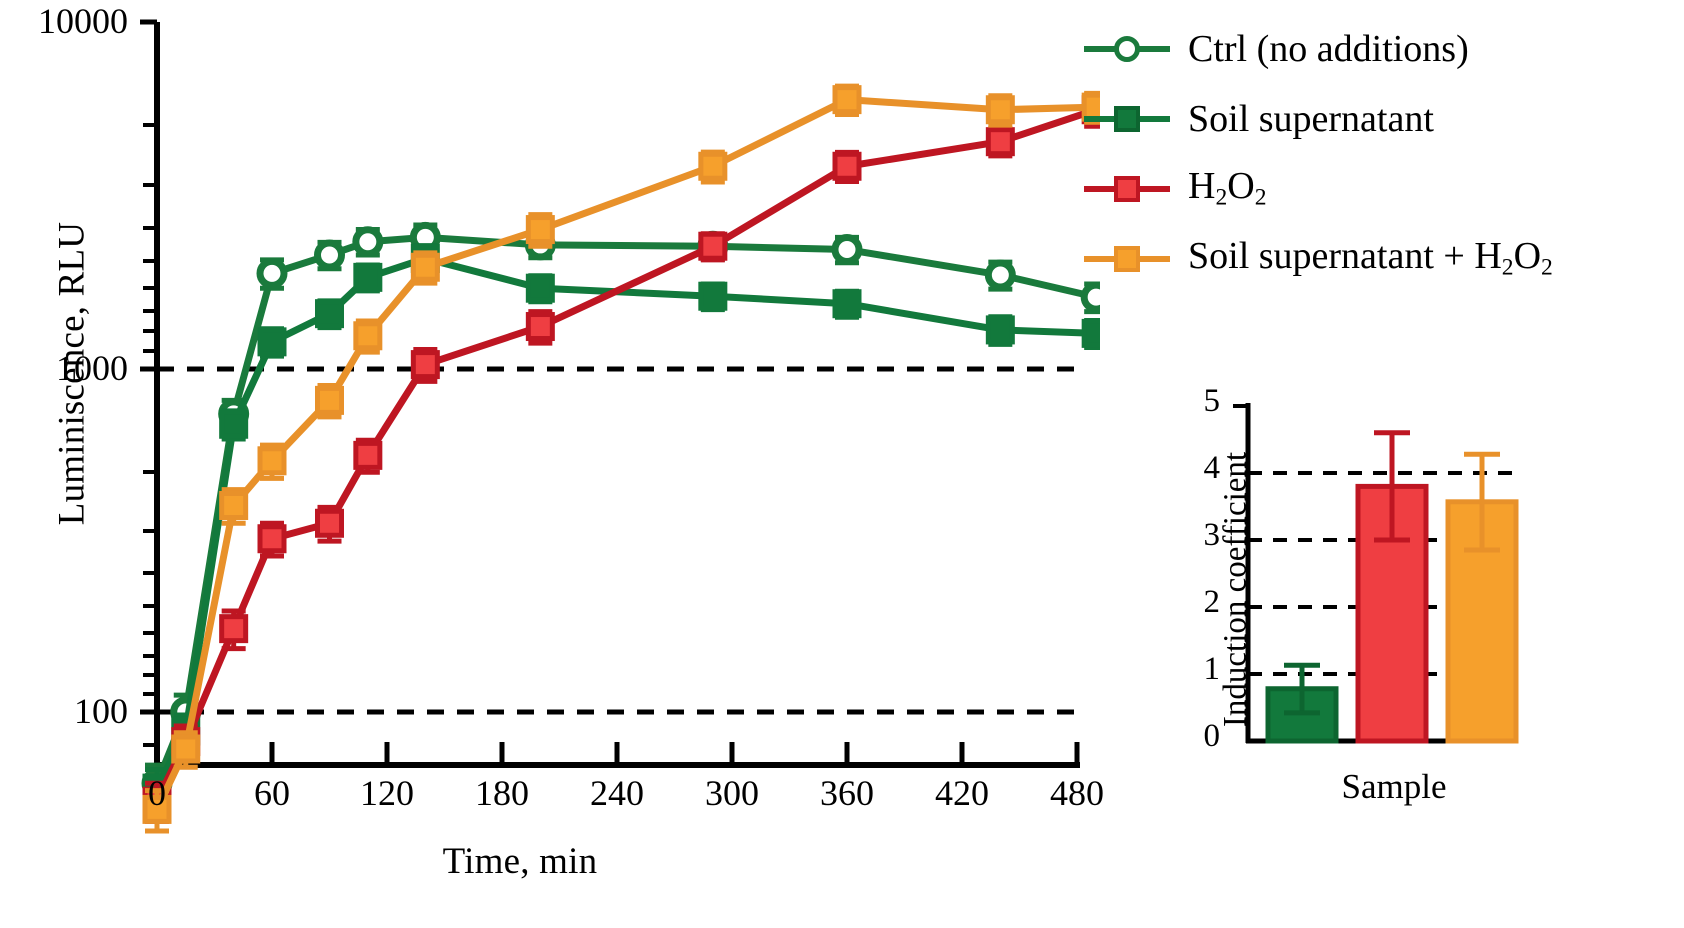  I want to click on x-tick-label-480: 480, so click(1077, 793).